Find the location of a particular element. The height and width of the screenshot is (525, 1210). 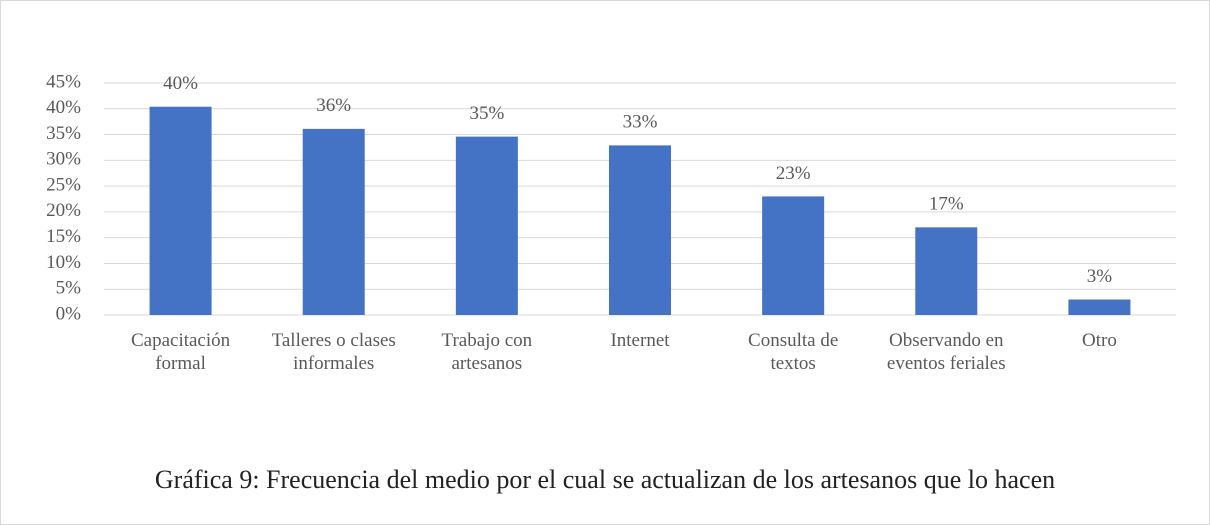

x-tick-label: Internet is located at coordinates (640, 340).